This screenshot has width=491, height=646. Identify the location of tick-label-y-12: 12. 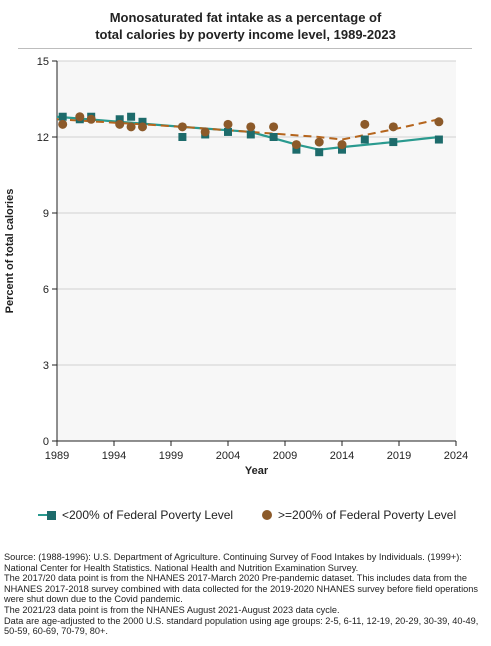
(43, 138).